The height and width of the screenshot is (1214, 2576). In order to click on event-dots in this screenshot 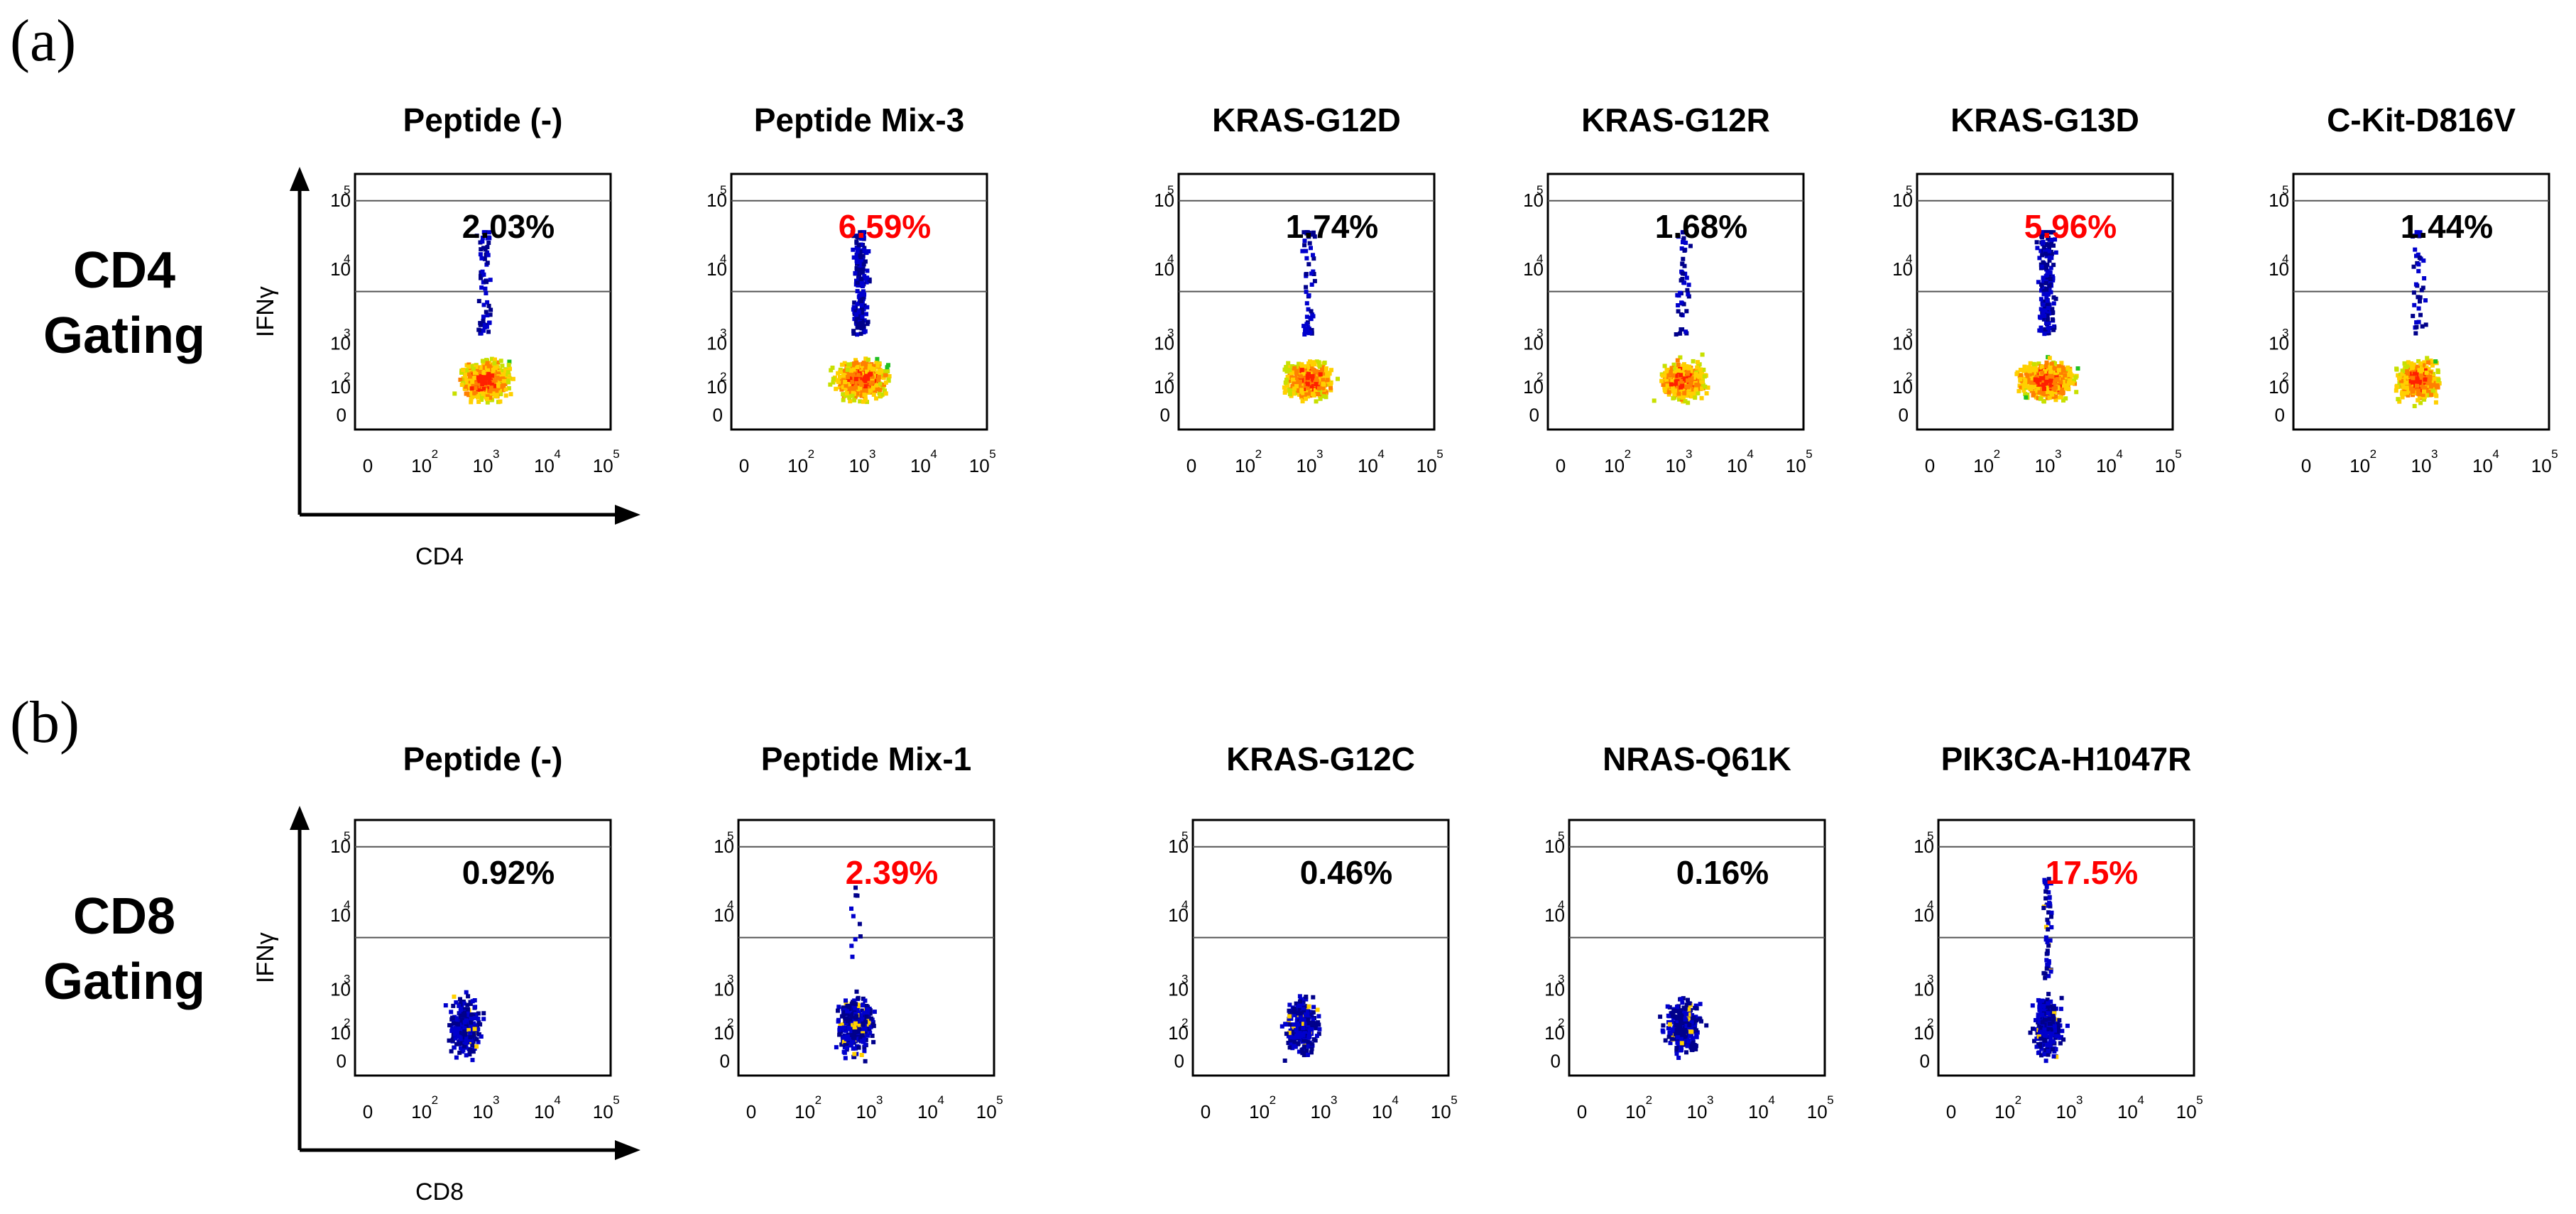, I will do `click(464, 1026)`.